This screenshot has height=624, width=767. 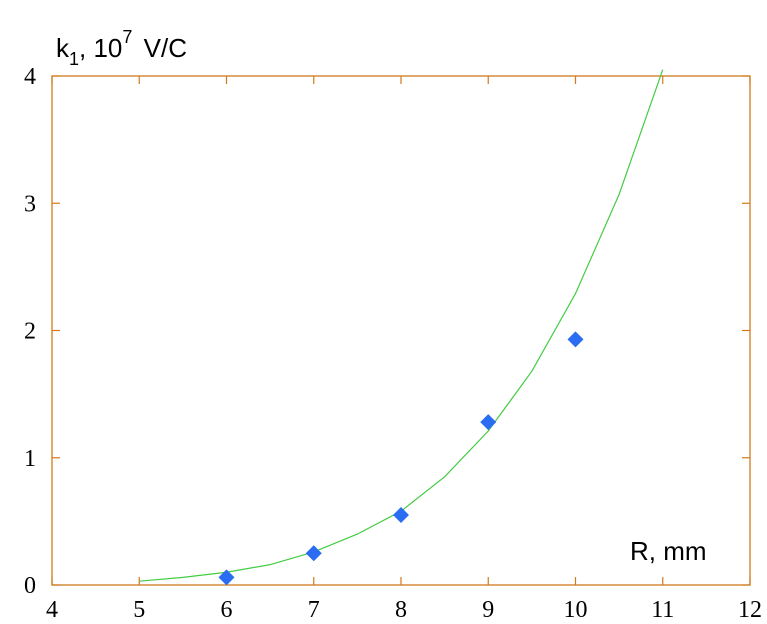 What do you see at coordinates (121, 48) in the screenshot?
I see `y-axis-title: k1, 107 V/C` at bounding box center [121, 48].